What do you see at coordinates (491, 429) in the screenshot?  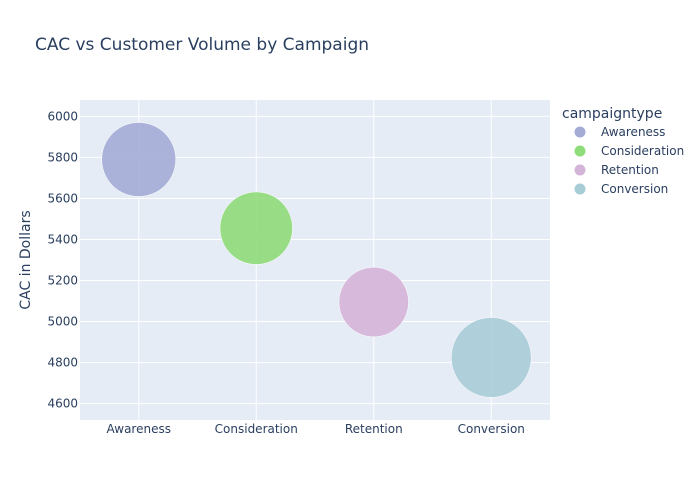 I see `x-tick-label: Conversion` at bounding box center [491, 429].